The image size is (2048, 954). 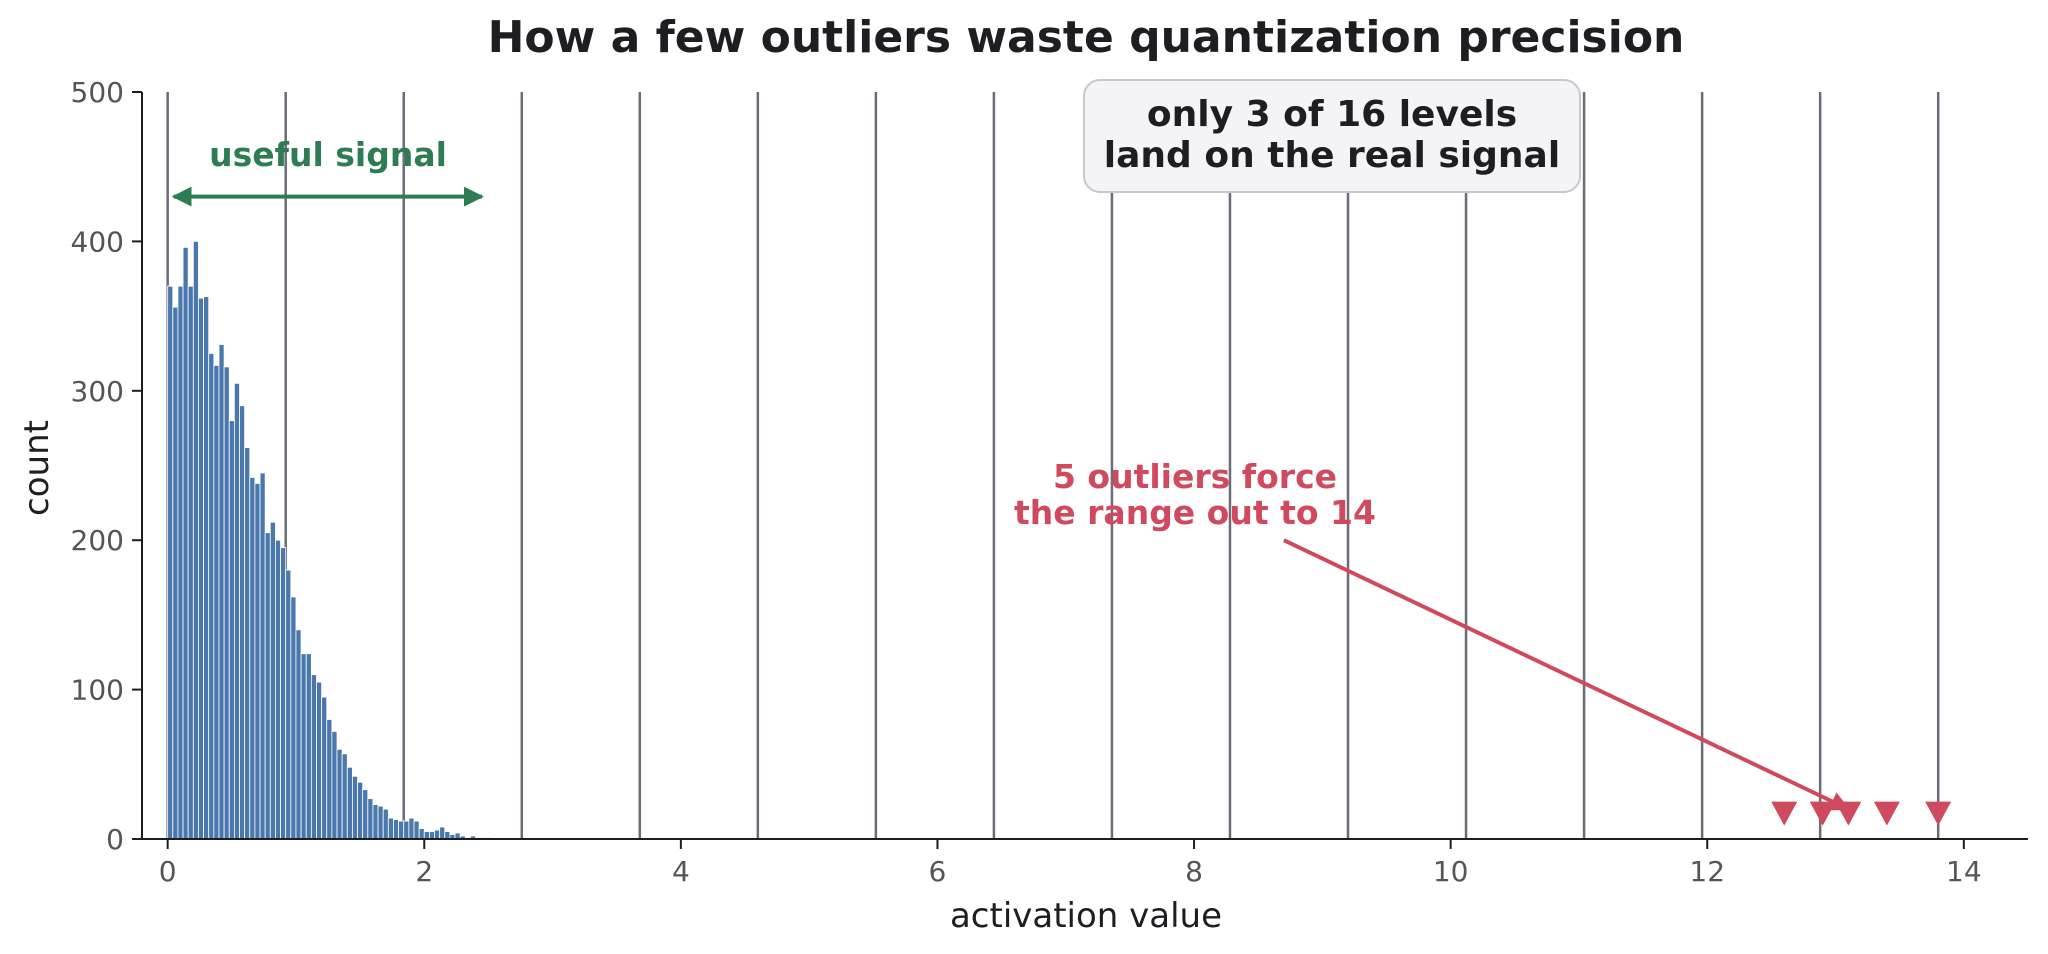 I want to click on y-tick-label: 200, so click(x=97, y=540).